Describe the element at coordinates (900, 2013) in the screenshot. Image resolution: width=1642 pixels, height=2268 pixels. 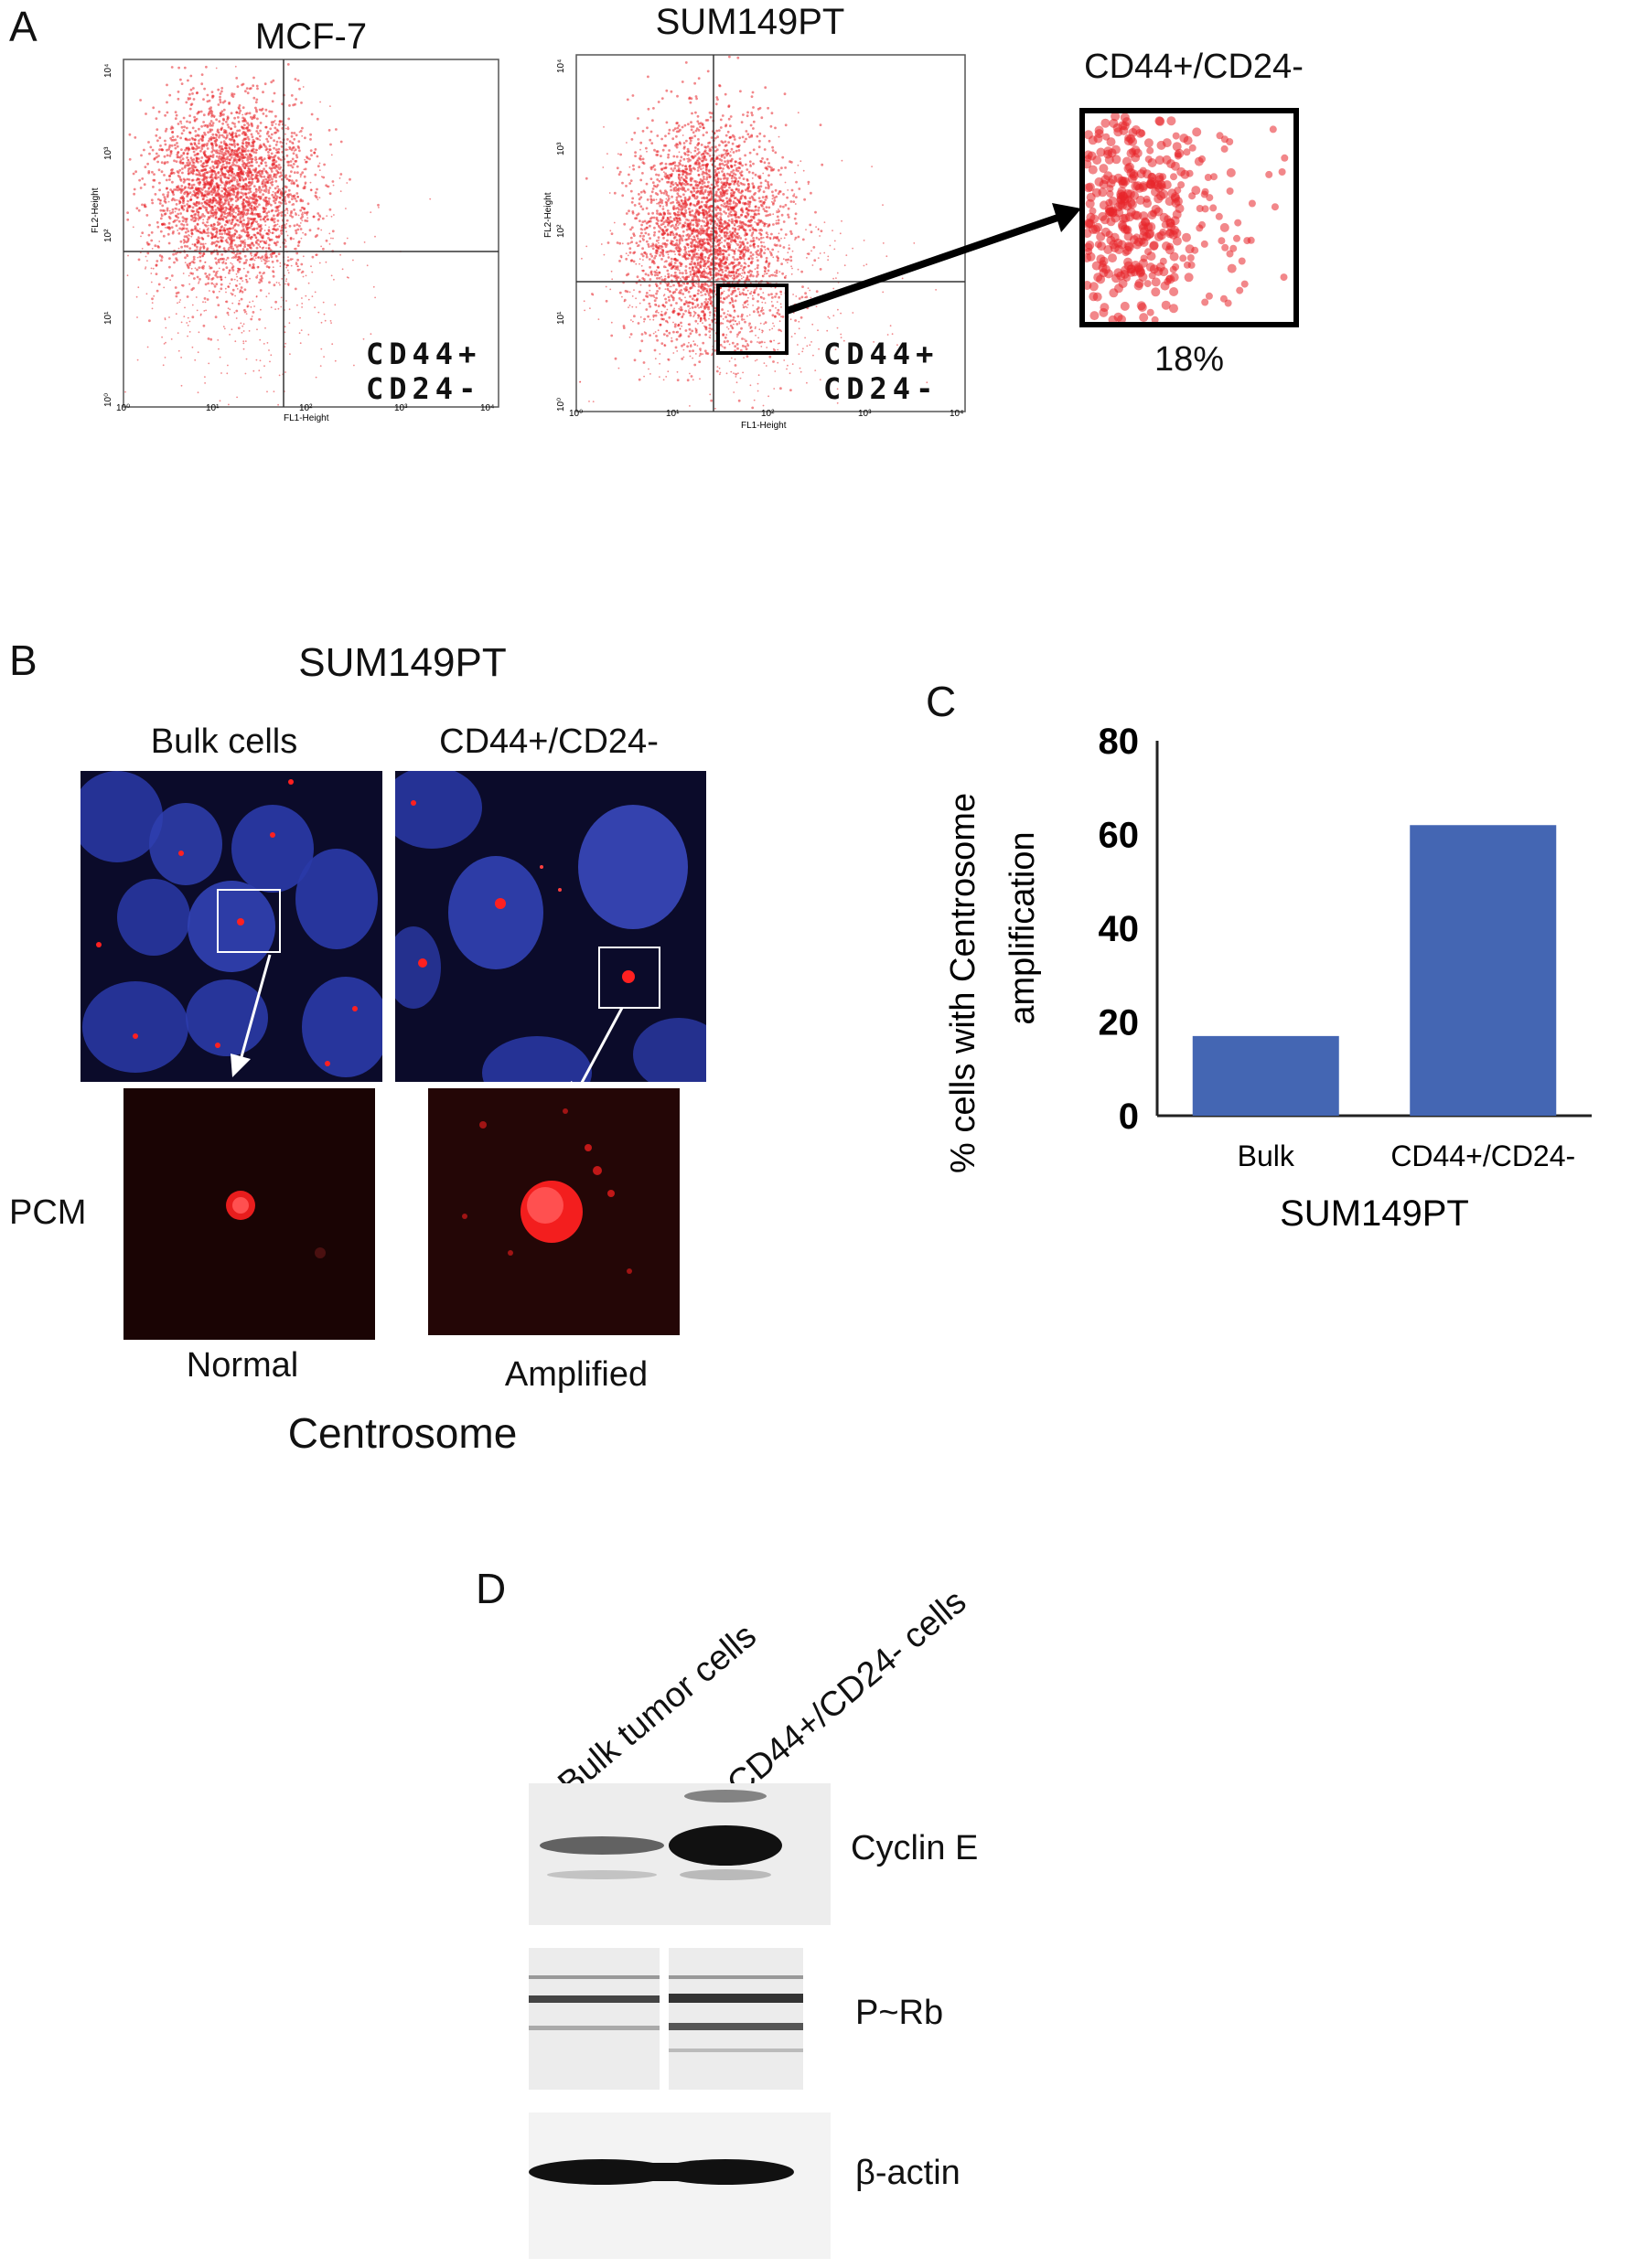
I see `band-label-prb: P~Rb` at that location.